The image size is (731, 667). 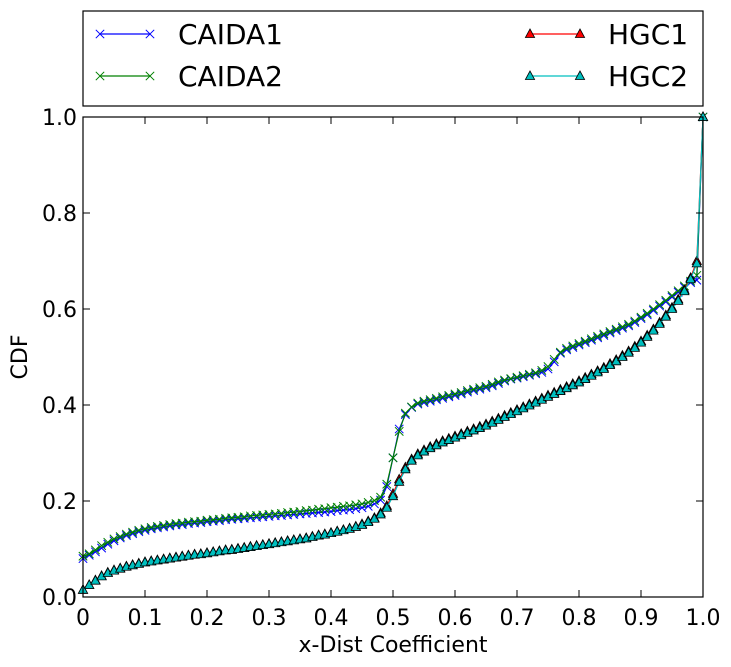 What do you see at coordinates (648, 34) in the screenshot?
I see `legend-label-hgc1: HGC1` at bounding box center [648, 34].